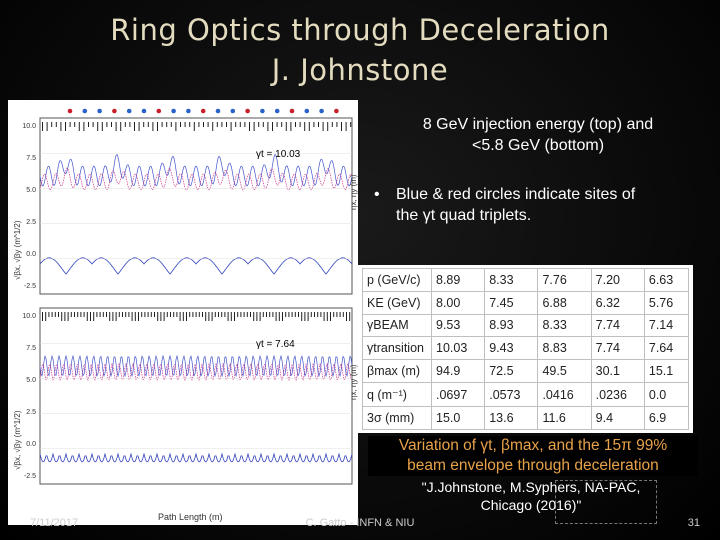  I want to click on table-row: KE (GeV) 8.00 7.45 6.88 6.32 5.76, so click(526, 302).